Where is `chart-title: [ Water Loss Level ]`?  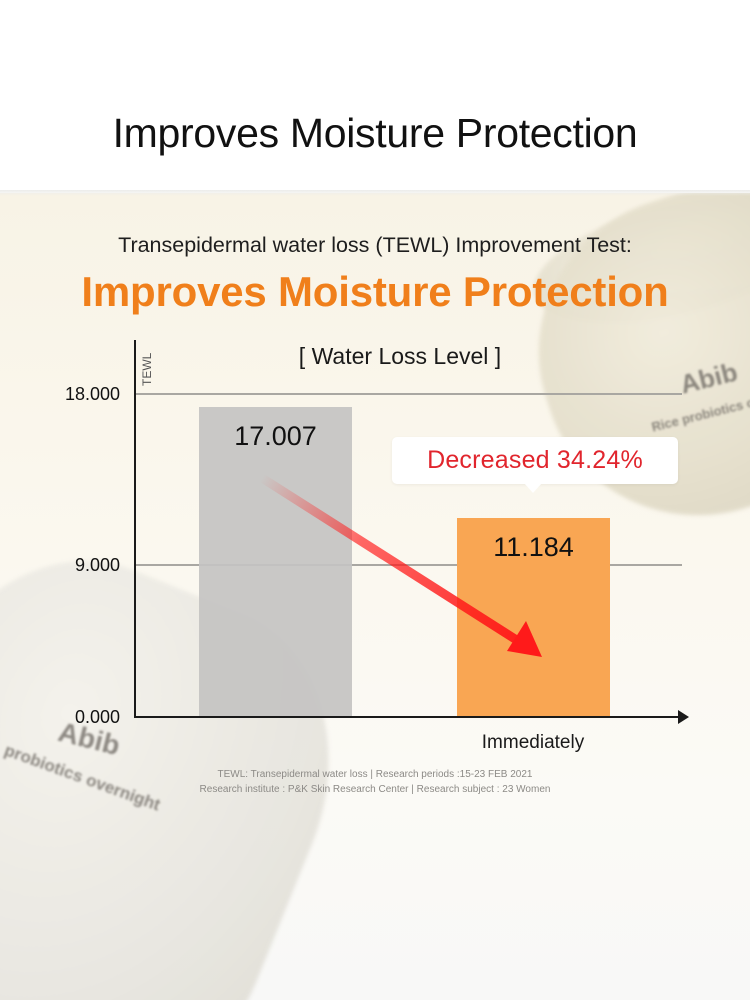 chart-title: [ Water Loss Level ] is located at coordinates (400, 356).